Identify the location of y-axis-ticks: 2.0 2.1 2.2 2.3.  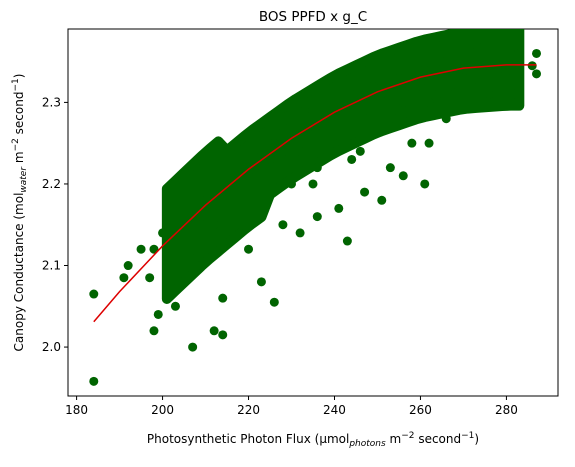
(55, 224).